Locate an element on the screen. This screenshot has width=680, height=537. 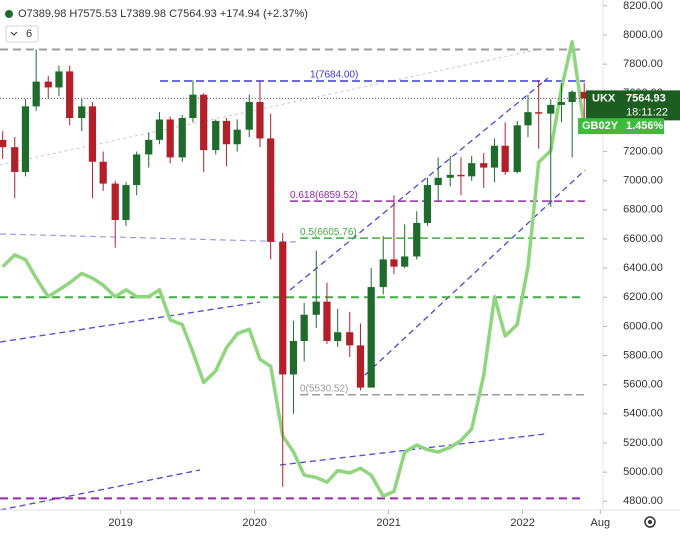
status-dot is located at coordinates (9, 14).